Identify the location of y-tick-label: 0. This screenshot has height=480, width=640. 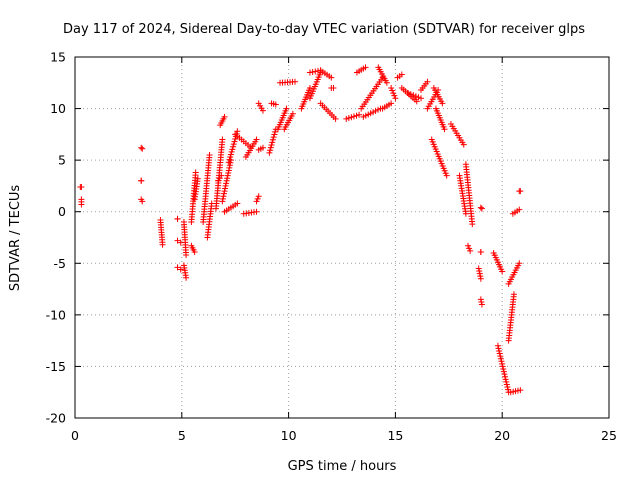
(62, 211).